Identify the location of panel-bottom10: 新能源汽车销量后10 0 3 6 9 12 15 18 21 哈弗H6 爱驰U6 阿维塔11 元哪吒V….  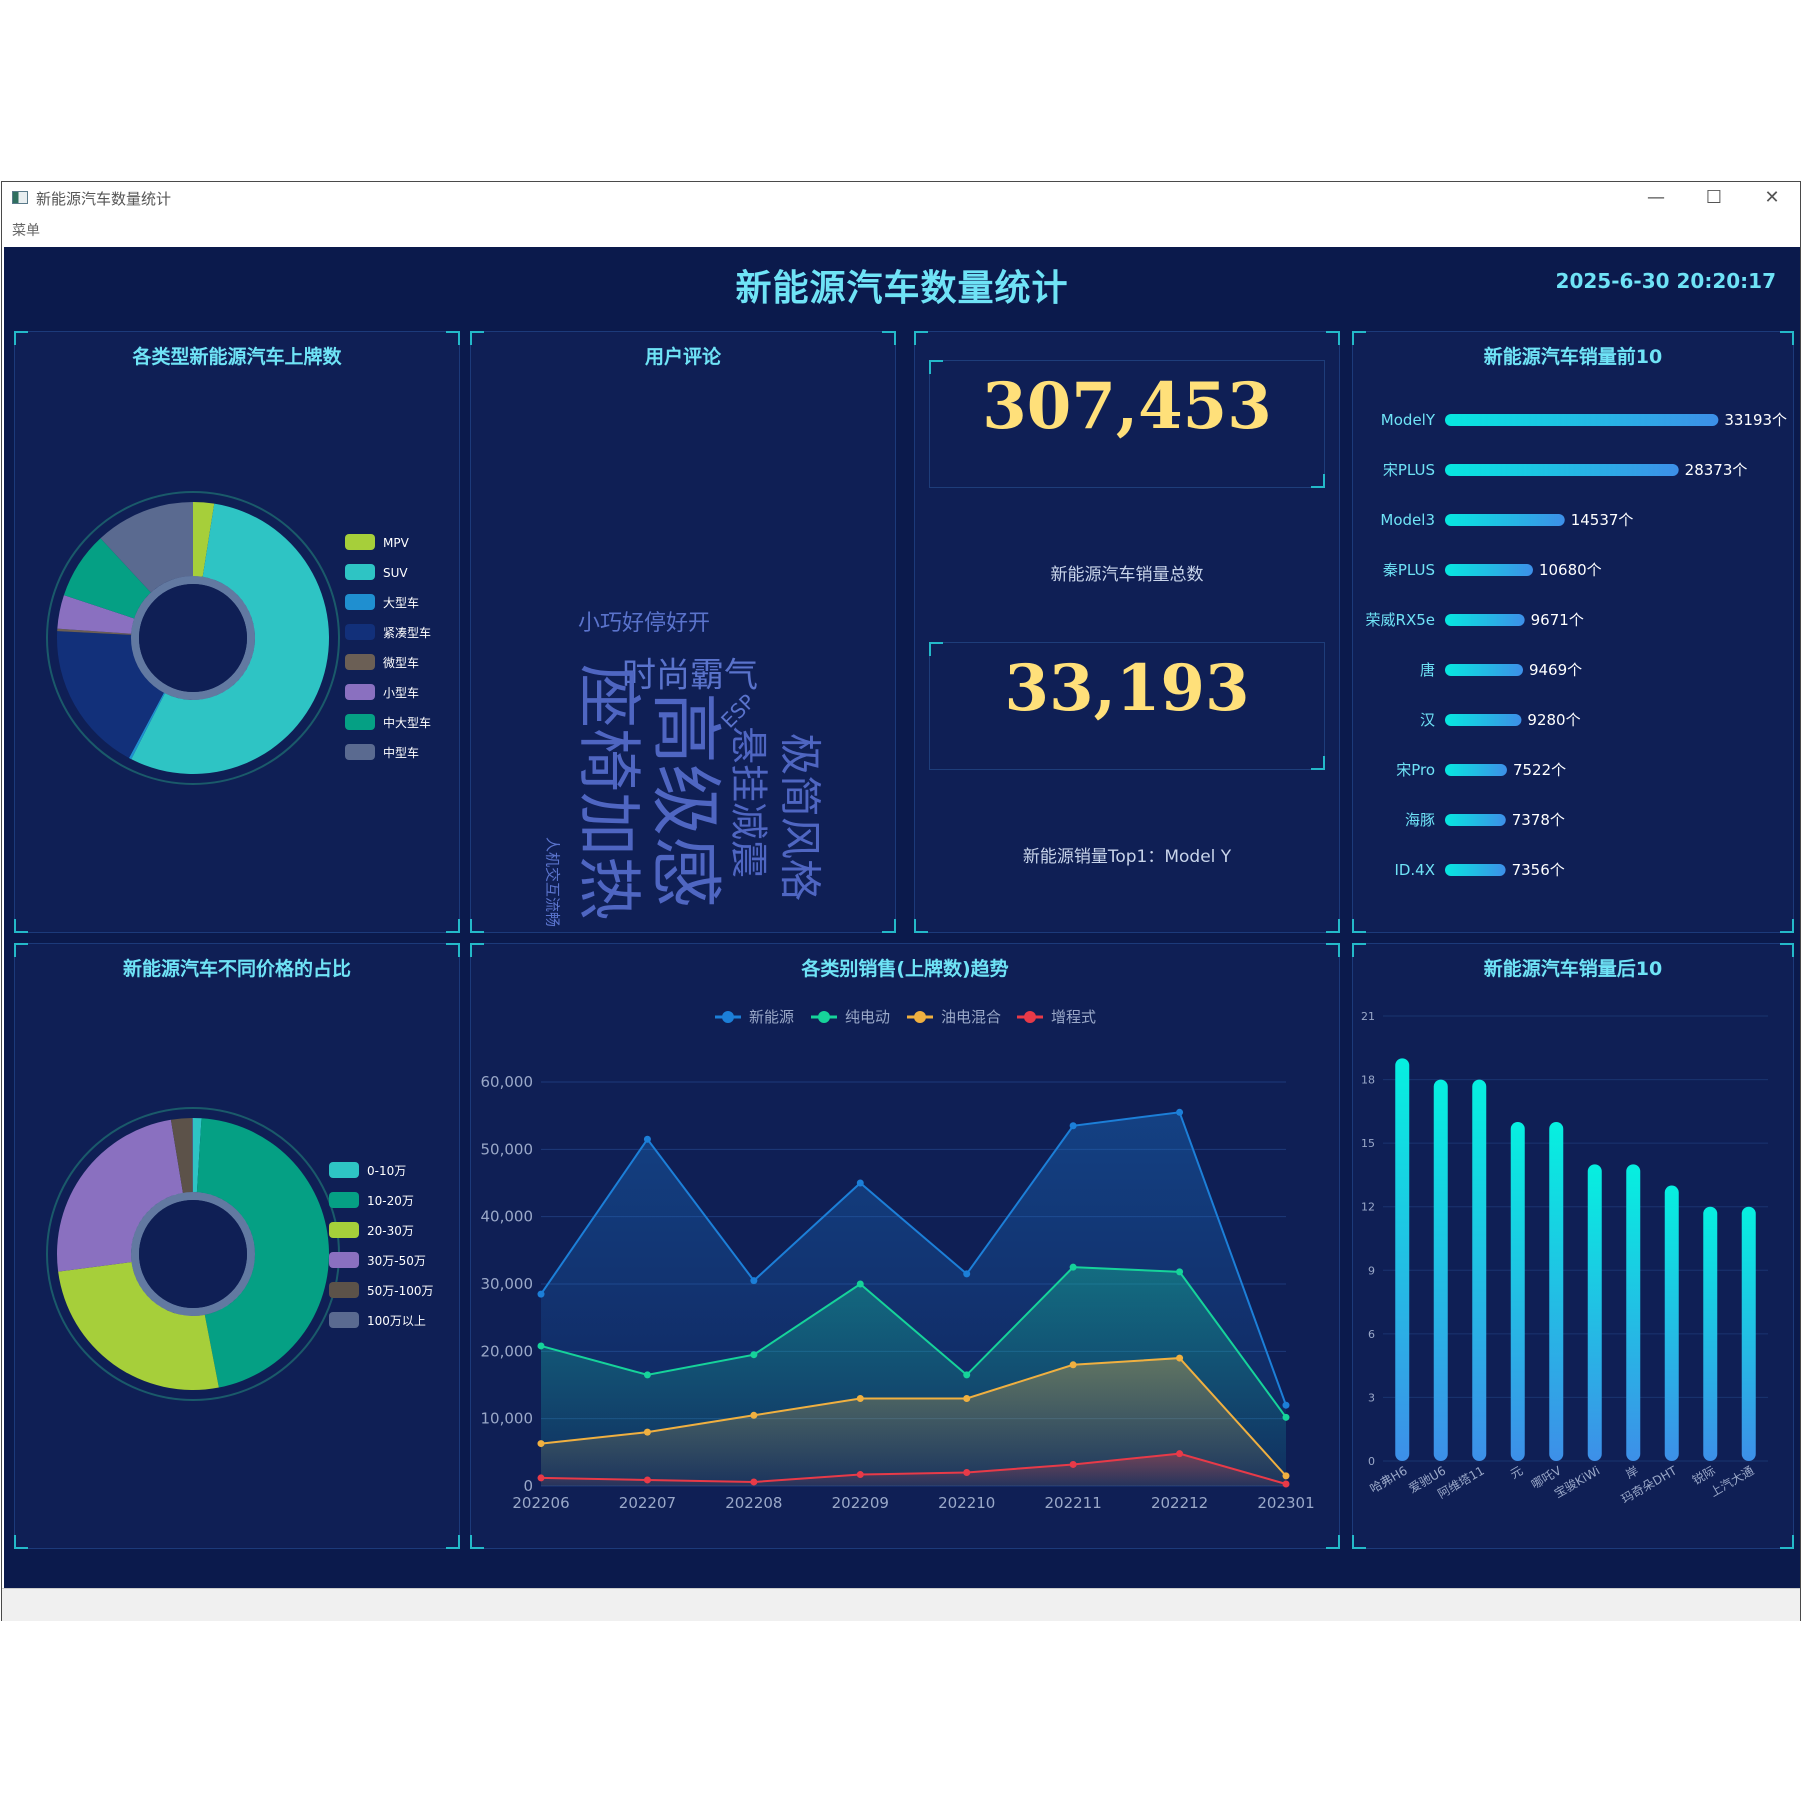
(1573, 1246).